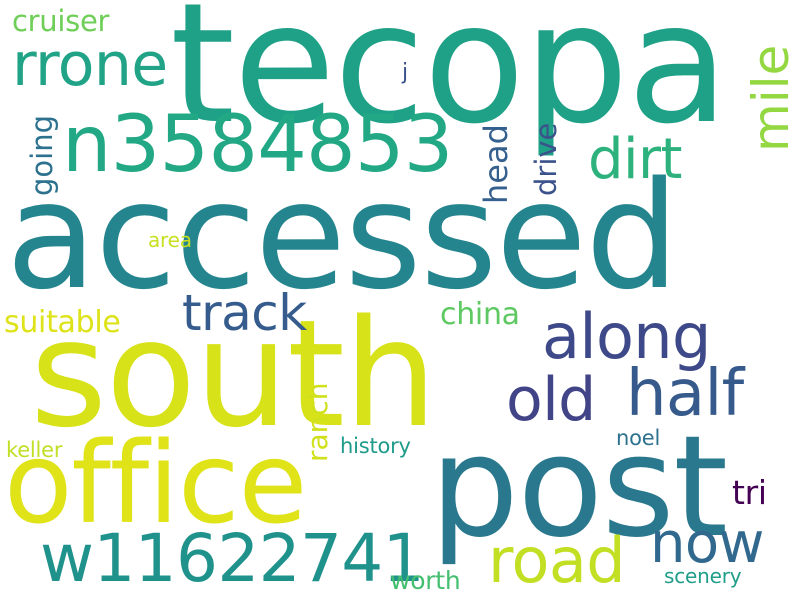 This screenshot has height=600, width=800. Describe the element at coordinates (317, 422) in the screenshot. I see `word-ranch: ranch` at that location.